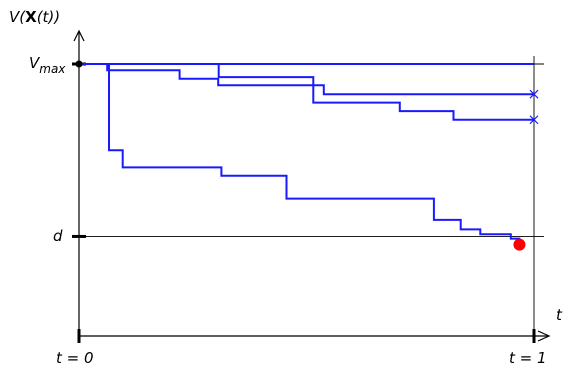 This screenshot has height=367, width=565. What do you see at coordinates (52, 69) in the screenshot?
I see `y-tick-label-sub: max` at bounding box center [52, 69].